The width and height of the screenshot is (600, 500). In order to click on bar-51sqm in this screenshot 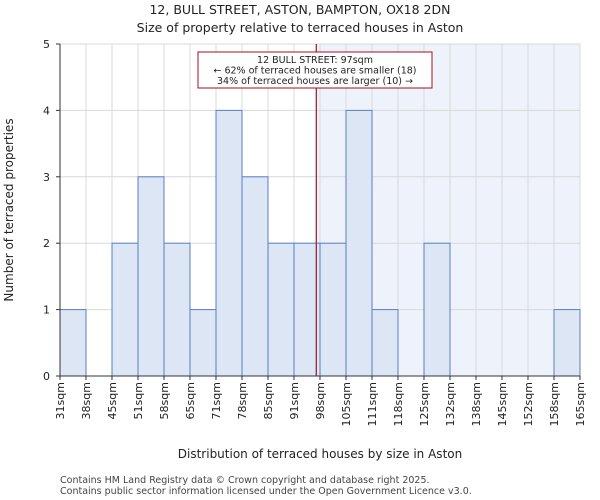, I will do `click(151, 276)`.